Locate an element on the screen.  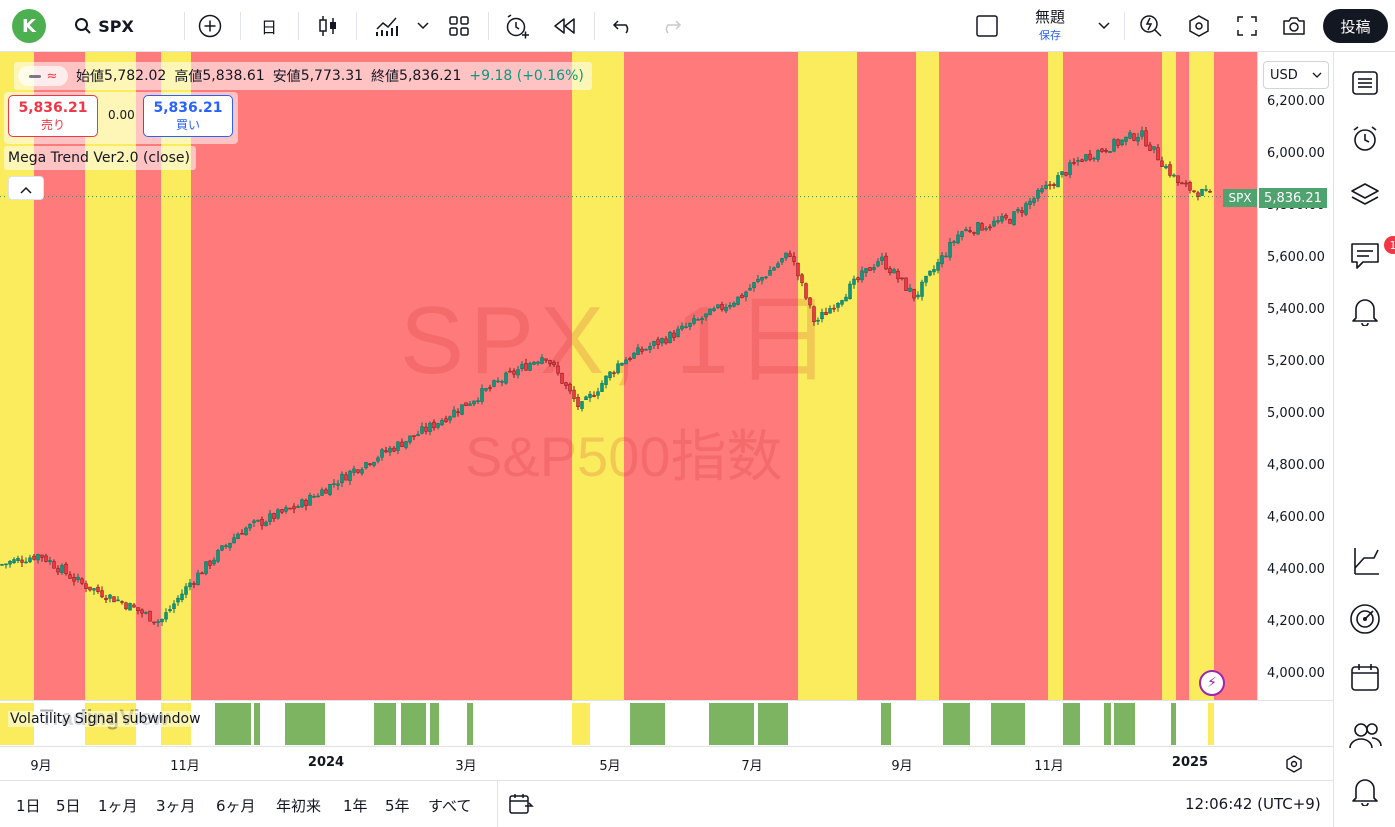
settings-button is located at coordinates (1199, 26).